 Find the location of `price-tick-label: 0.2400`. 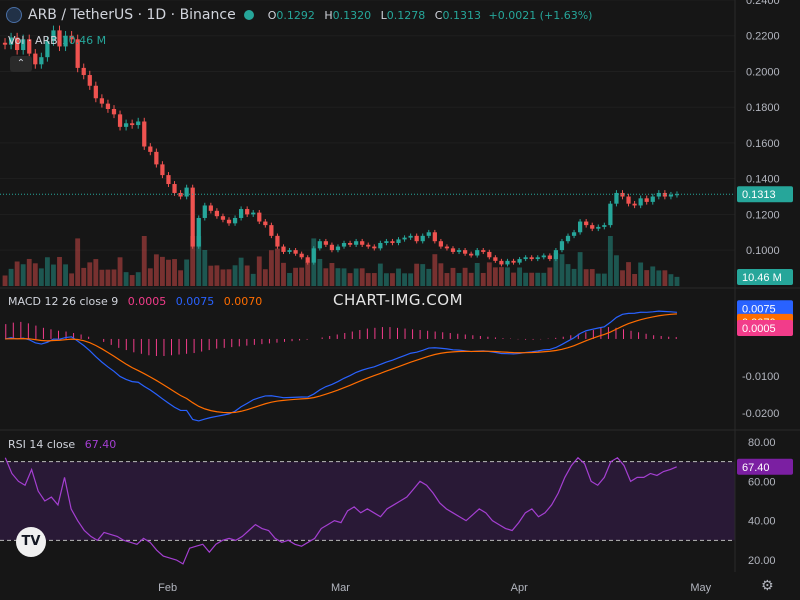

price-tick-label: 0.2400 is located at coordinates (763, 3).